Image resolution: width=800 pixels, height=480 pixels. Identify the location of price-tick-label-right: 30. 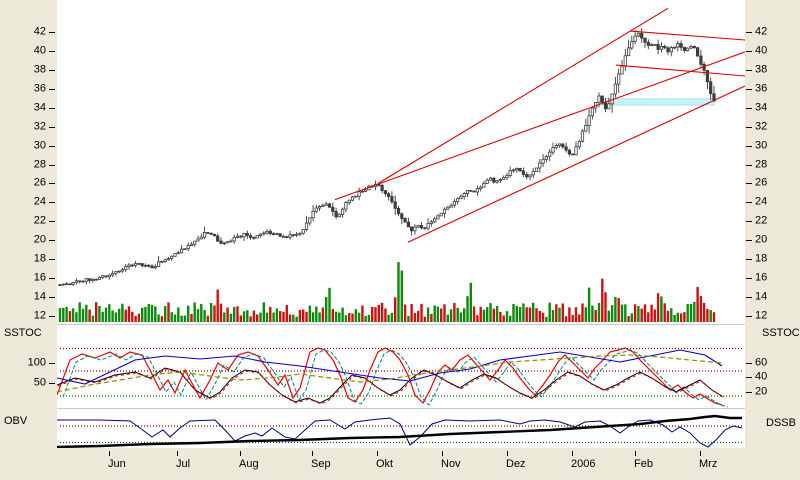
(761, 145).